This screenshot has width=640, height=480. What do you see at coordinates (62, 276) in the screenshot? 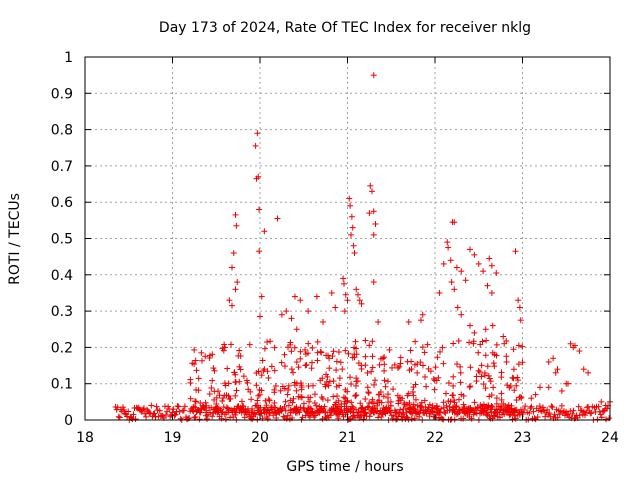
I see `y-tick-label: 0.4` at bounding box center [62, 276].